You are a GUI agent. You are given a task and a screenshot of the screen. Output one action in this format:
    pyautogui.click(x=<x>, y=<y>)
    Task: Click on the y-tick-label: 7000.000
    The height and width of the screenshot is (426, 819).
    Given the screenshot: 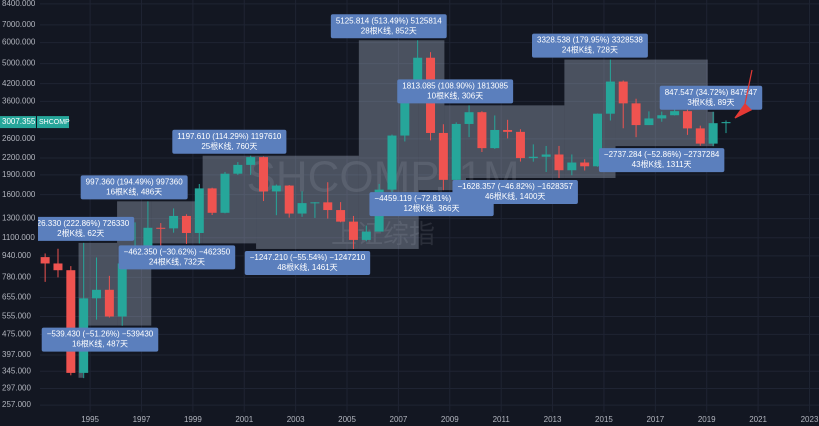 What is the action you would take?
    pyautogui.click(x=19, y=24)
    